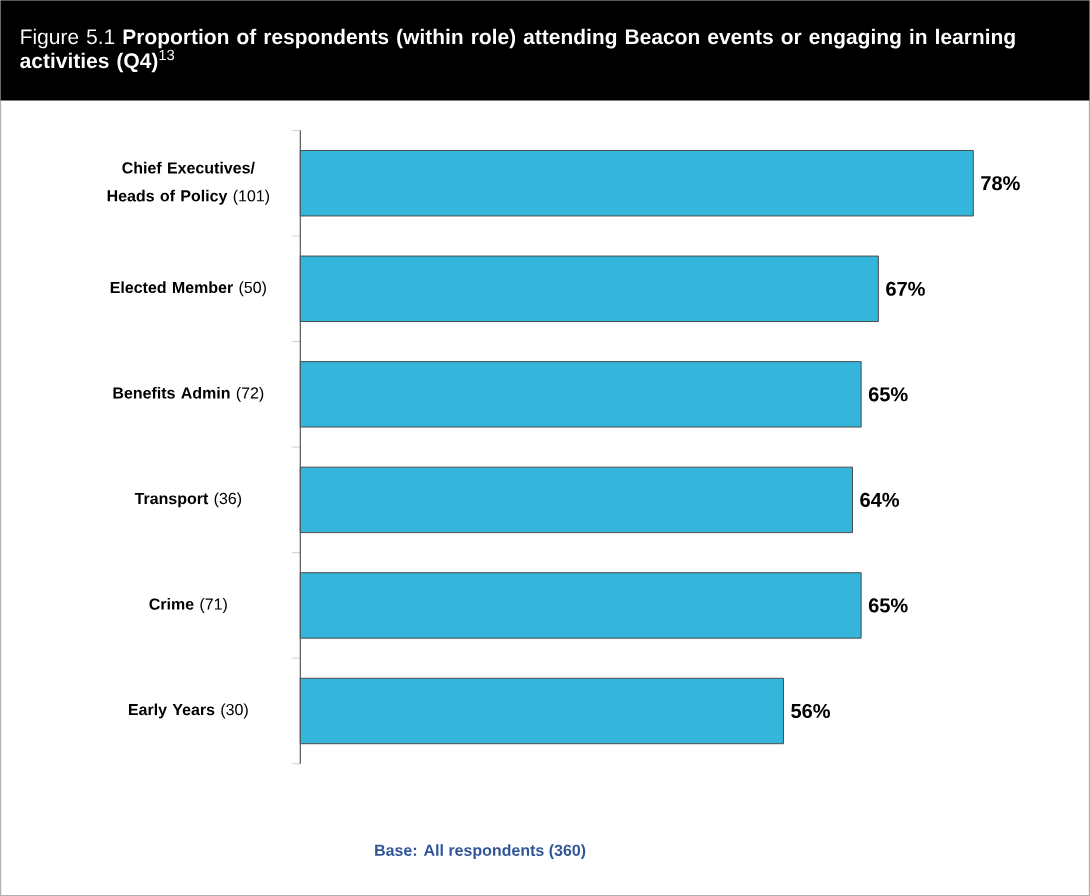 This screenshot has height=896, width=1090. Describe the element at coordinates (188, 500) in the screenshot. I see `y-tick-label: Transport (36)` at that location.